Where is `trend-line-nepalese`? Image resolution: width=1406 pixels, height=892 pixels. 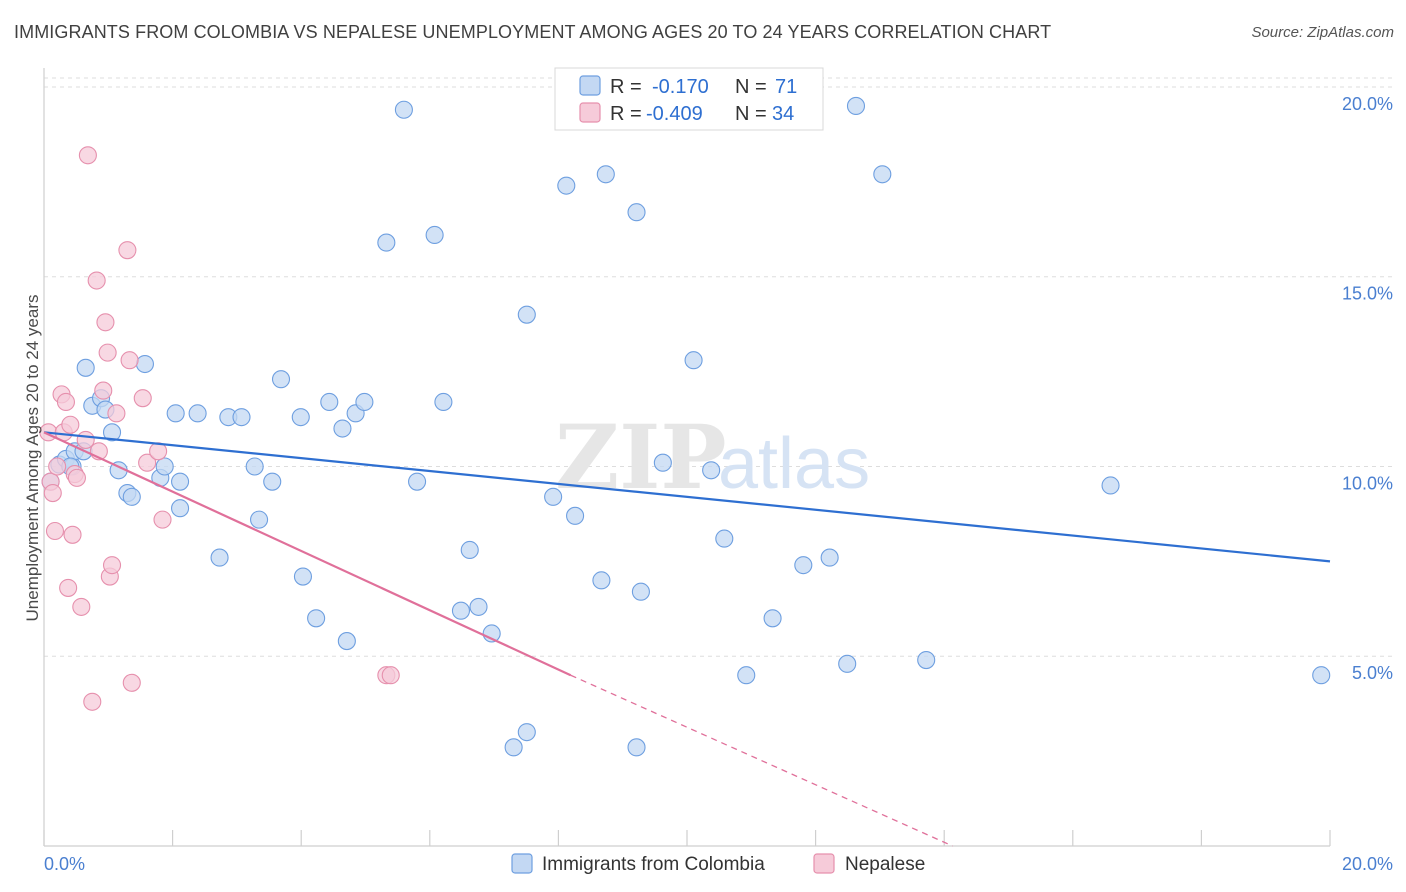
trend-line-nepalese is located at coordinates (307, 554).